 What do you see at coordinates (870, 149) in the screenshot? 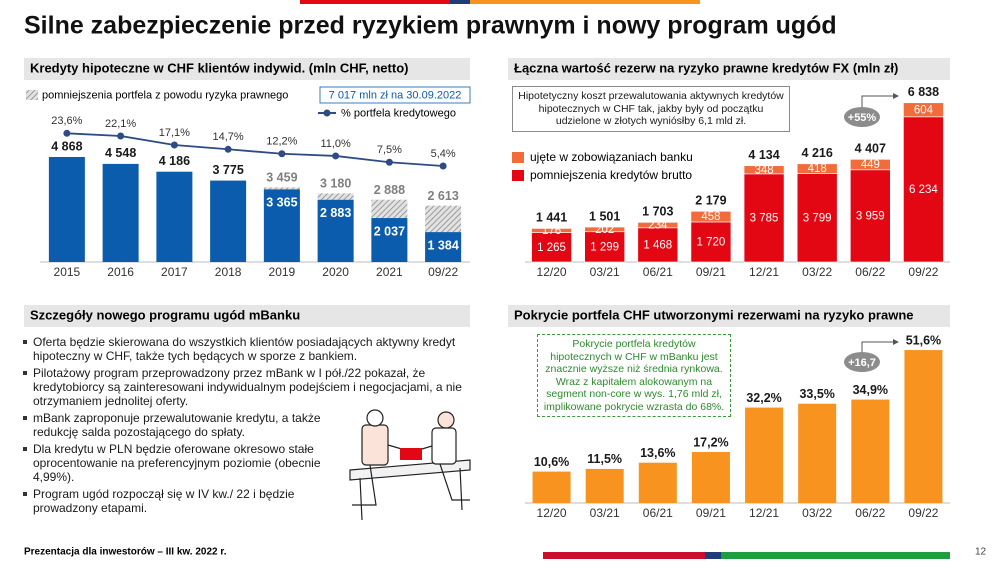
I see `total-label: 4 407` at bounding box center [870, 149].